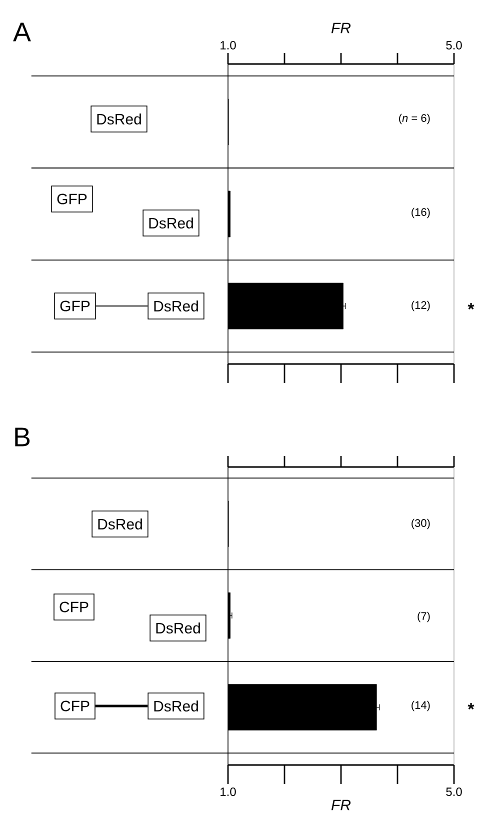 This screenshot has width=477, height=813. I want to click on annotation: (12), so click(421, 306).